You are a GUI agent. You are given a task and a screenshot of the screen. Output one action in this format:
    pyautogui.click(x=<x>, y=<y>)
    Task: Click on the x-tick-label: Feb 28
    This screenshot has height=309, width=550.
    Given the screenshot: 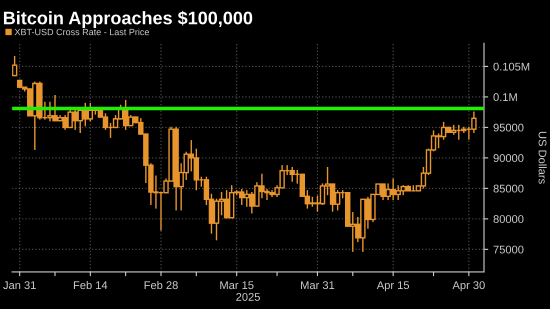 What is the action you would take?
    pyautogui.click(x=161, y=285)
    